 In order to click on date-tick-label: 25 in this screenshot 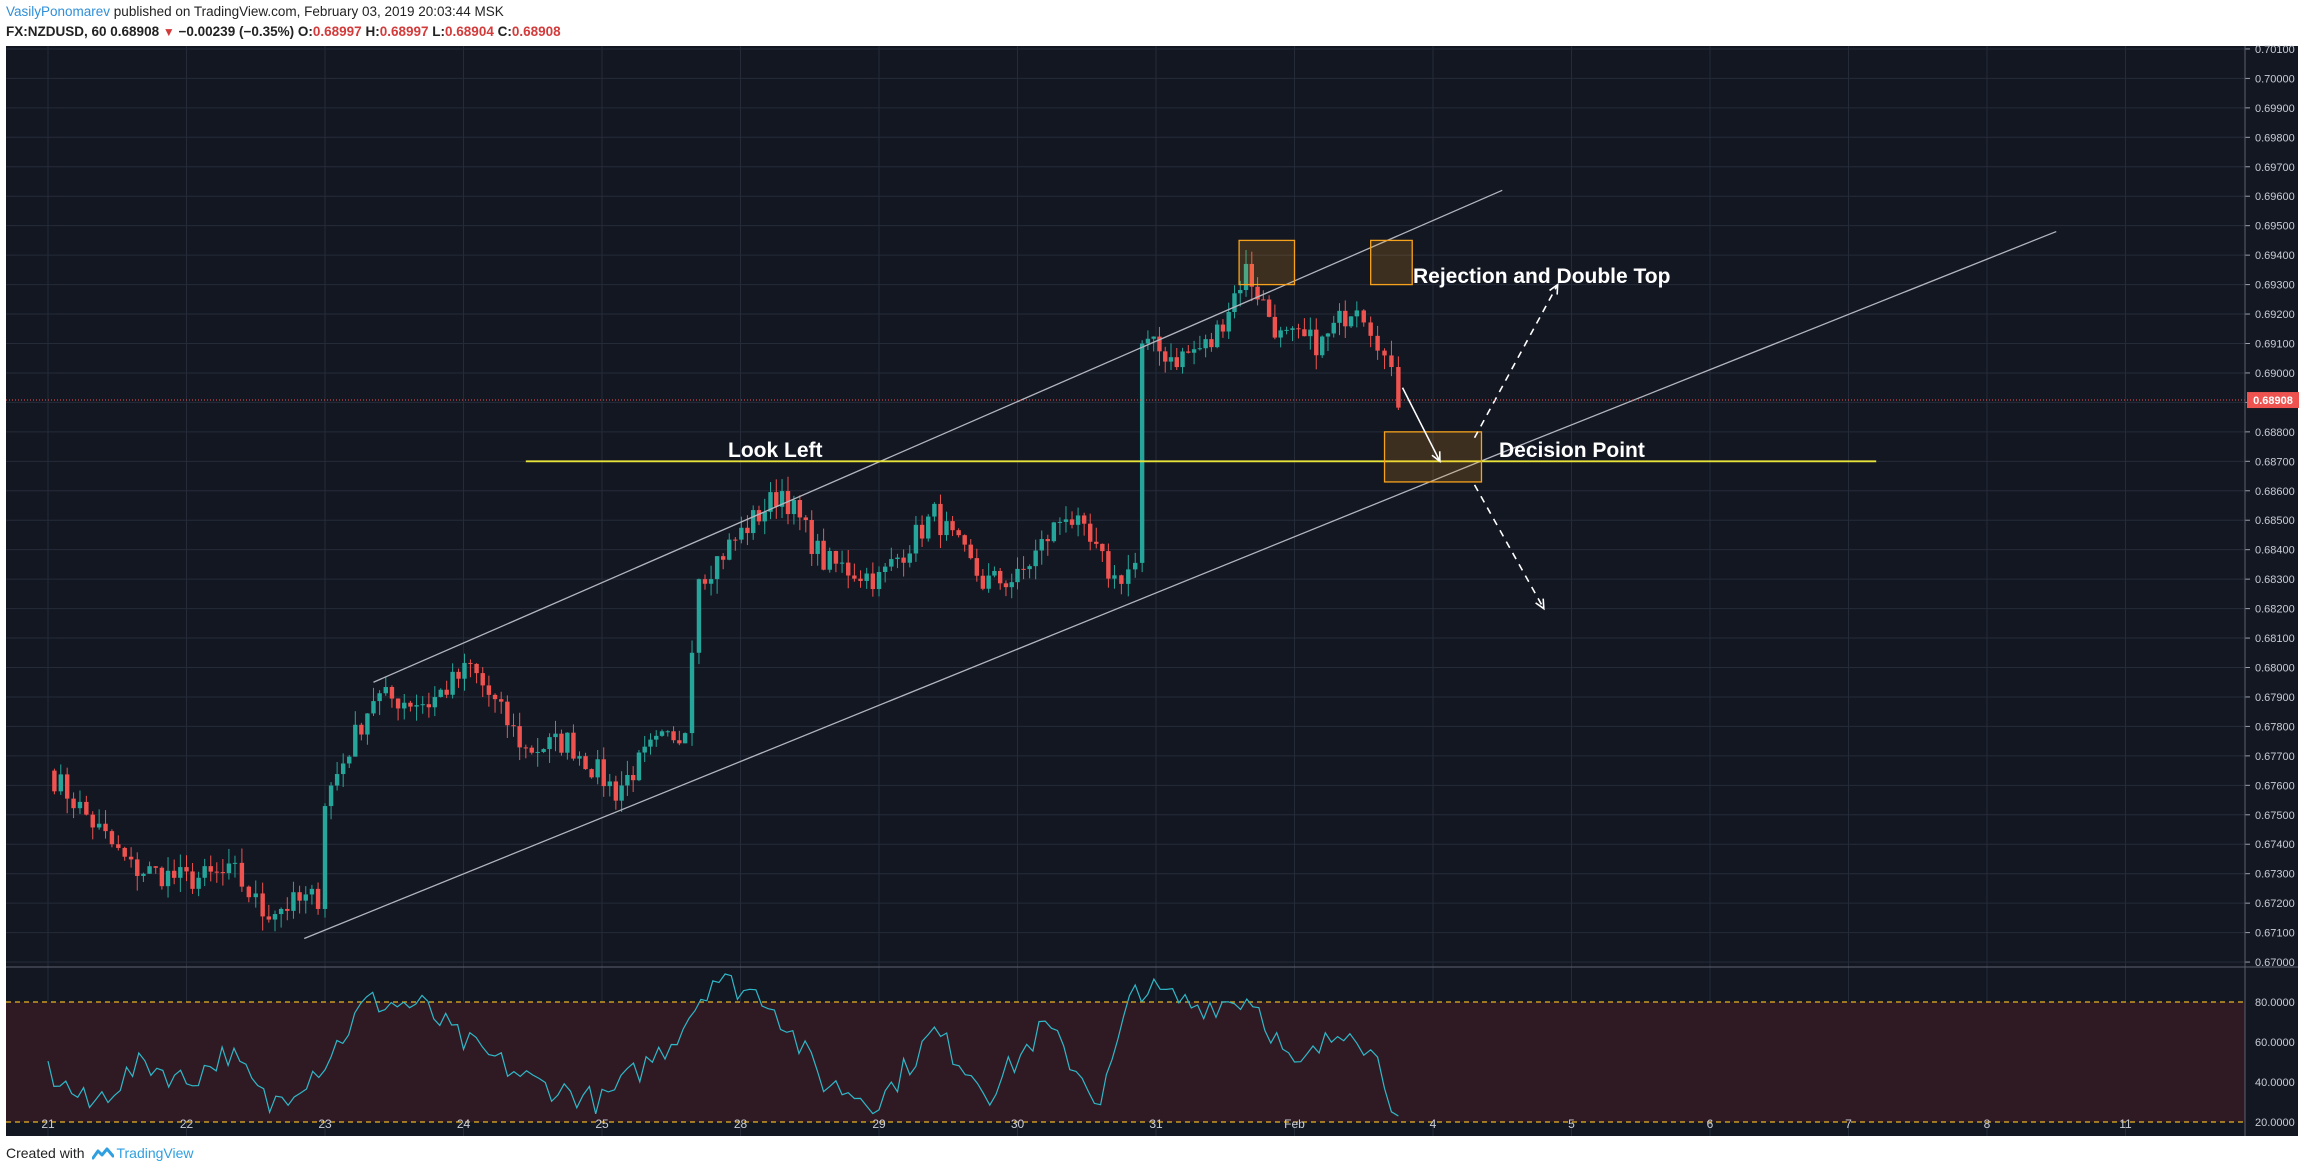, I will do `click(602, 1124)`.